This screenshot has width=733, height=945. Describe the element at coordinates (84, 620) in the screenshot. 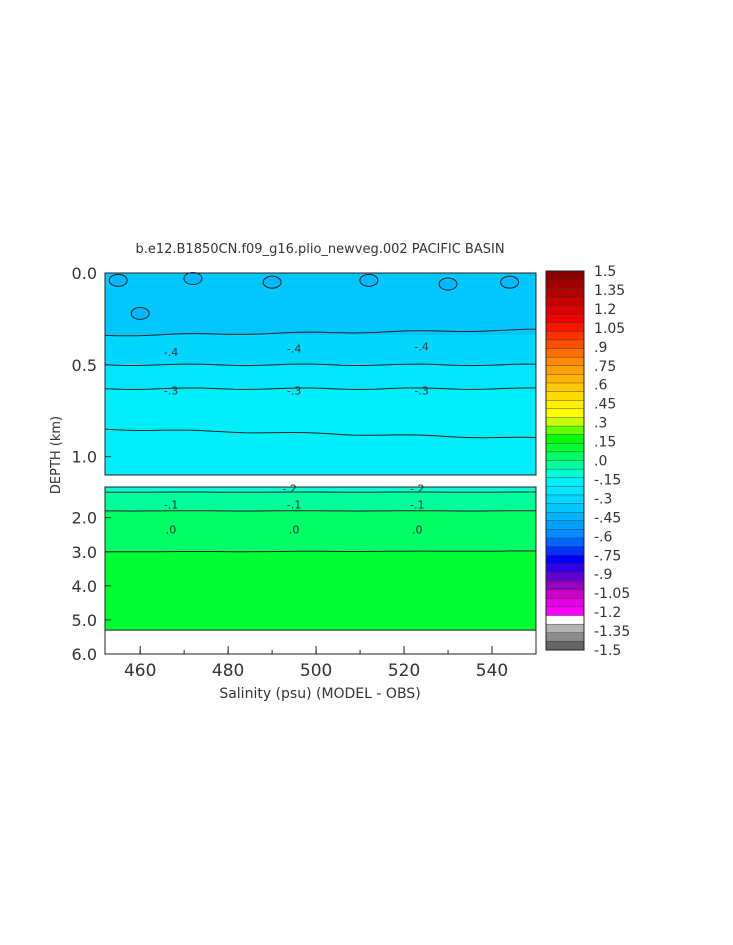

I see `lower-y-tick-label-3: 5.0` at that location.